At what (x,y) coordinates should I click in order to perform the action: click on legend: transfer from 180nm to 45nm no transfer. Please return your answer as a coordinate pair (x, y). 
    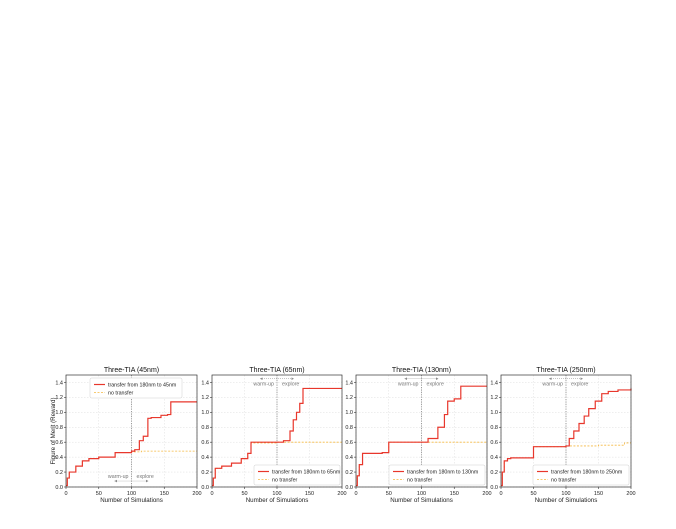
    Looking at the image, I should click on (136, 388).